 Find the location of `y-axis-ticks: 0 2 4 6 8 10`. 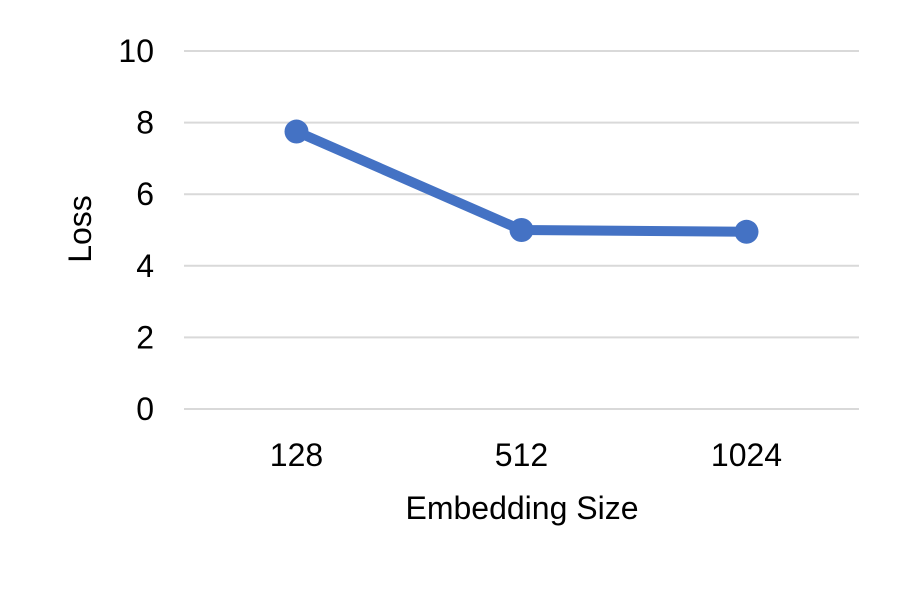

y-axis-ticks: 0 2 4 6 8 10 is located at coordinates (136, 230).